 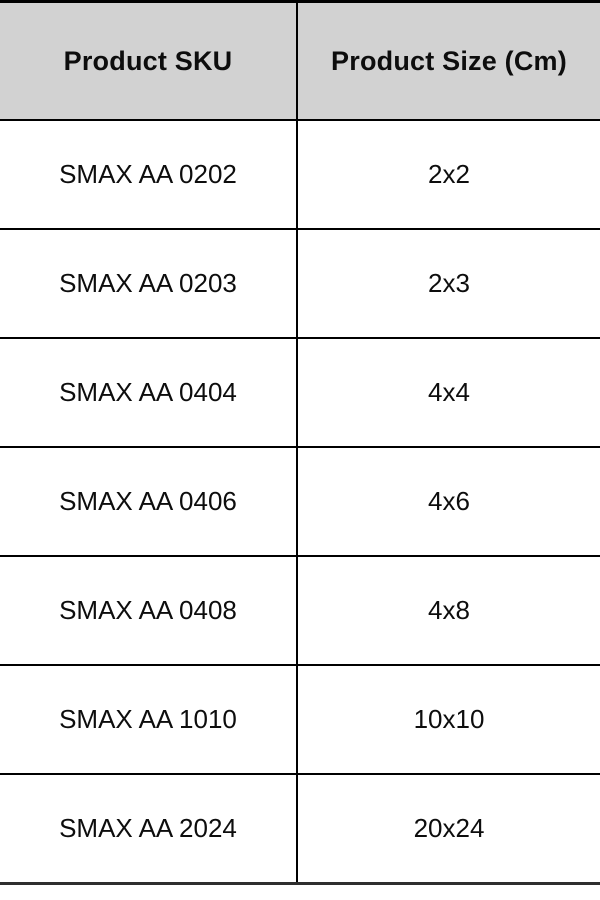 I want to click on table-row: SMAX AA 0406 4x6, so click(x=300, y=501).